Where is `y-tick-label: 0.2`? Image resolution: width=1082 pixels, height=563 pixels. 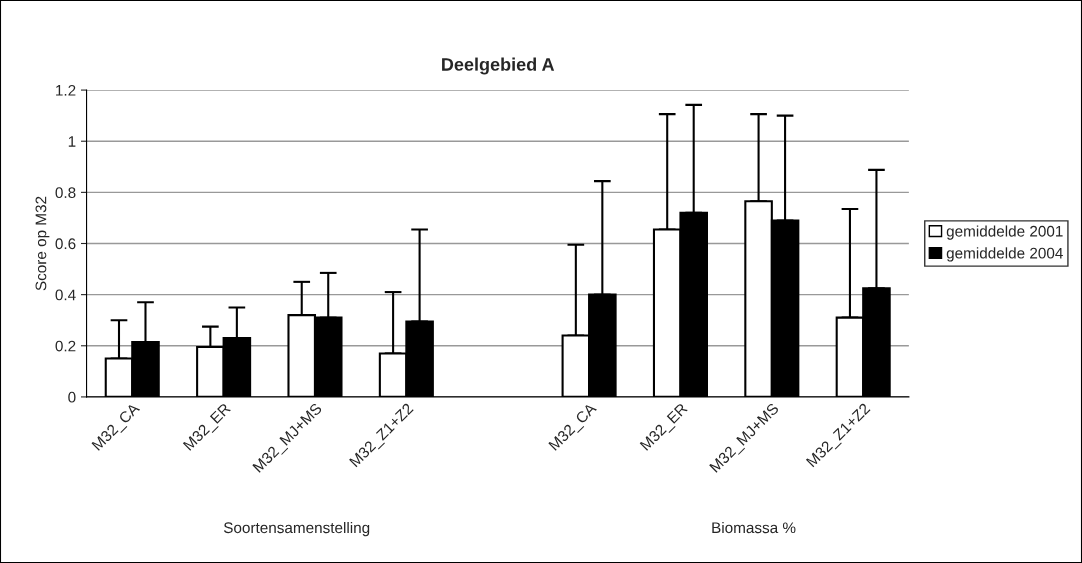
y-tick-label: 0.2 is located at coordinates (65, 346).